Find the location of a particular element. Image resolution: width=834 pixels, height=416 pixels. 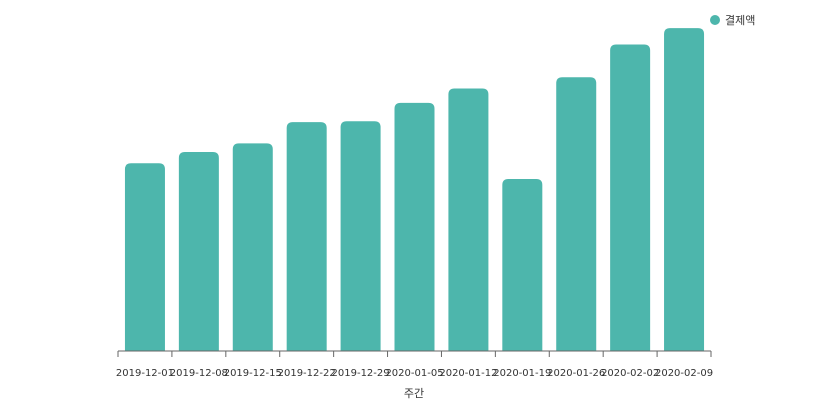

x-tick-label: 2020-02-02 is located at coordinates (630, 373).